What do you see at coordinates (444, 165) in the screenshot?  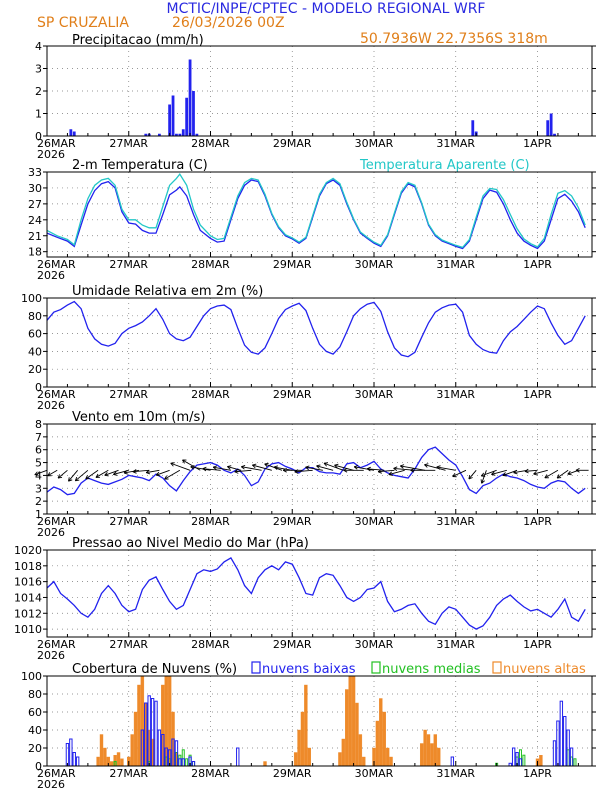 I see `temp-legend-apparent: Temperatura Aparente (C)` at bounding box center [444, 165].